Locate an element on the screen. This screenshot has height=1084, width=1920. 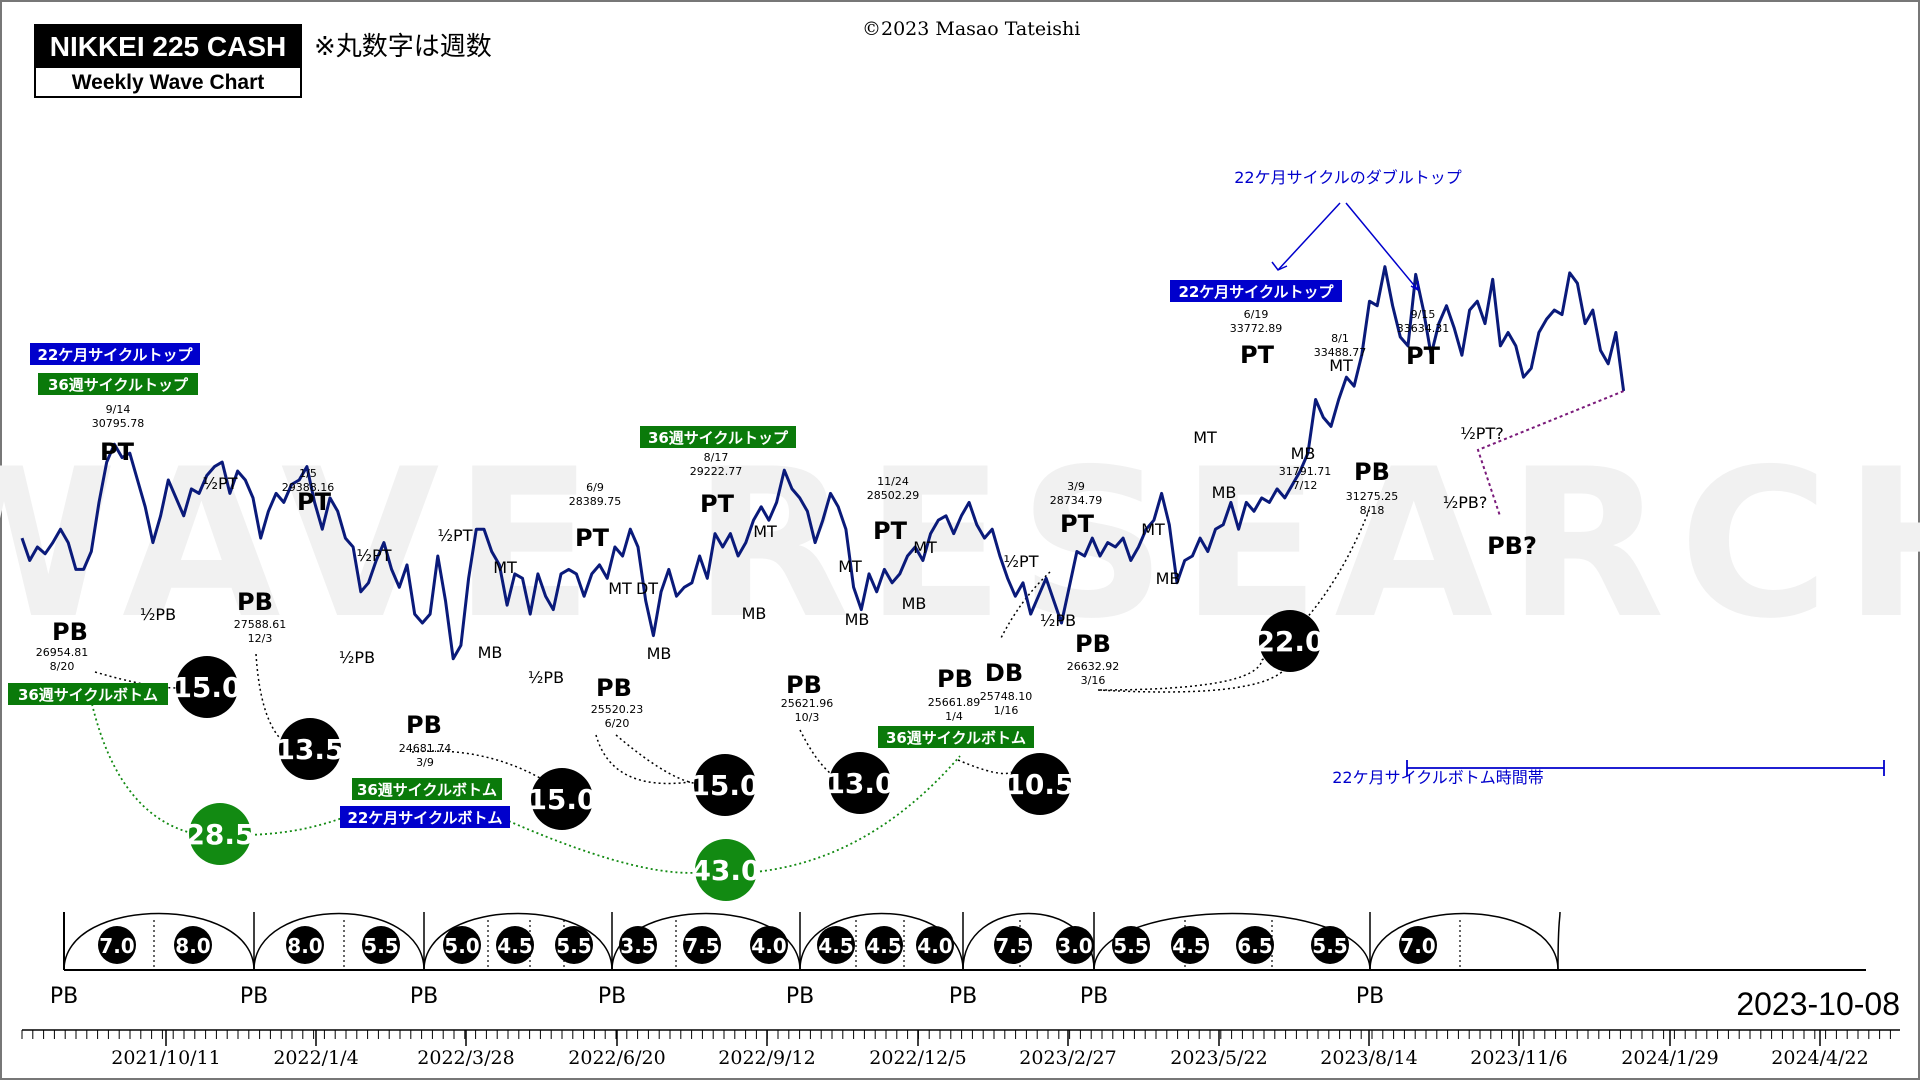
pivot-label-30: ½PB is located at coordinates (1058, 620).